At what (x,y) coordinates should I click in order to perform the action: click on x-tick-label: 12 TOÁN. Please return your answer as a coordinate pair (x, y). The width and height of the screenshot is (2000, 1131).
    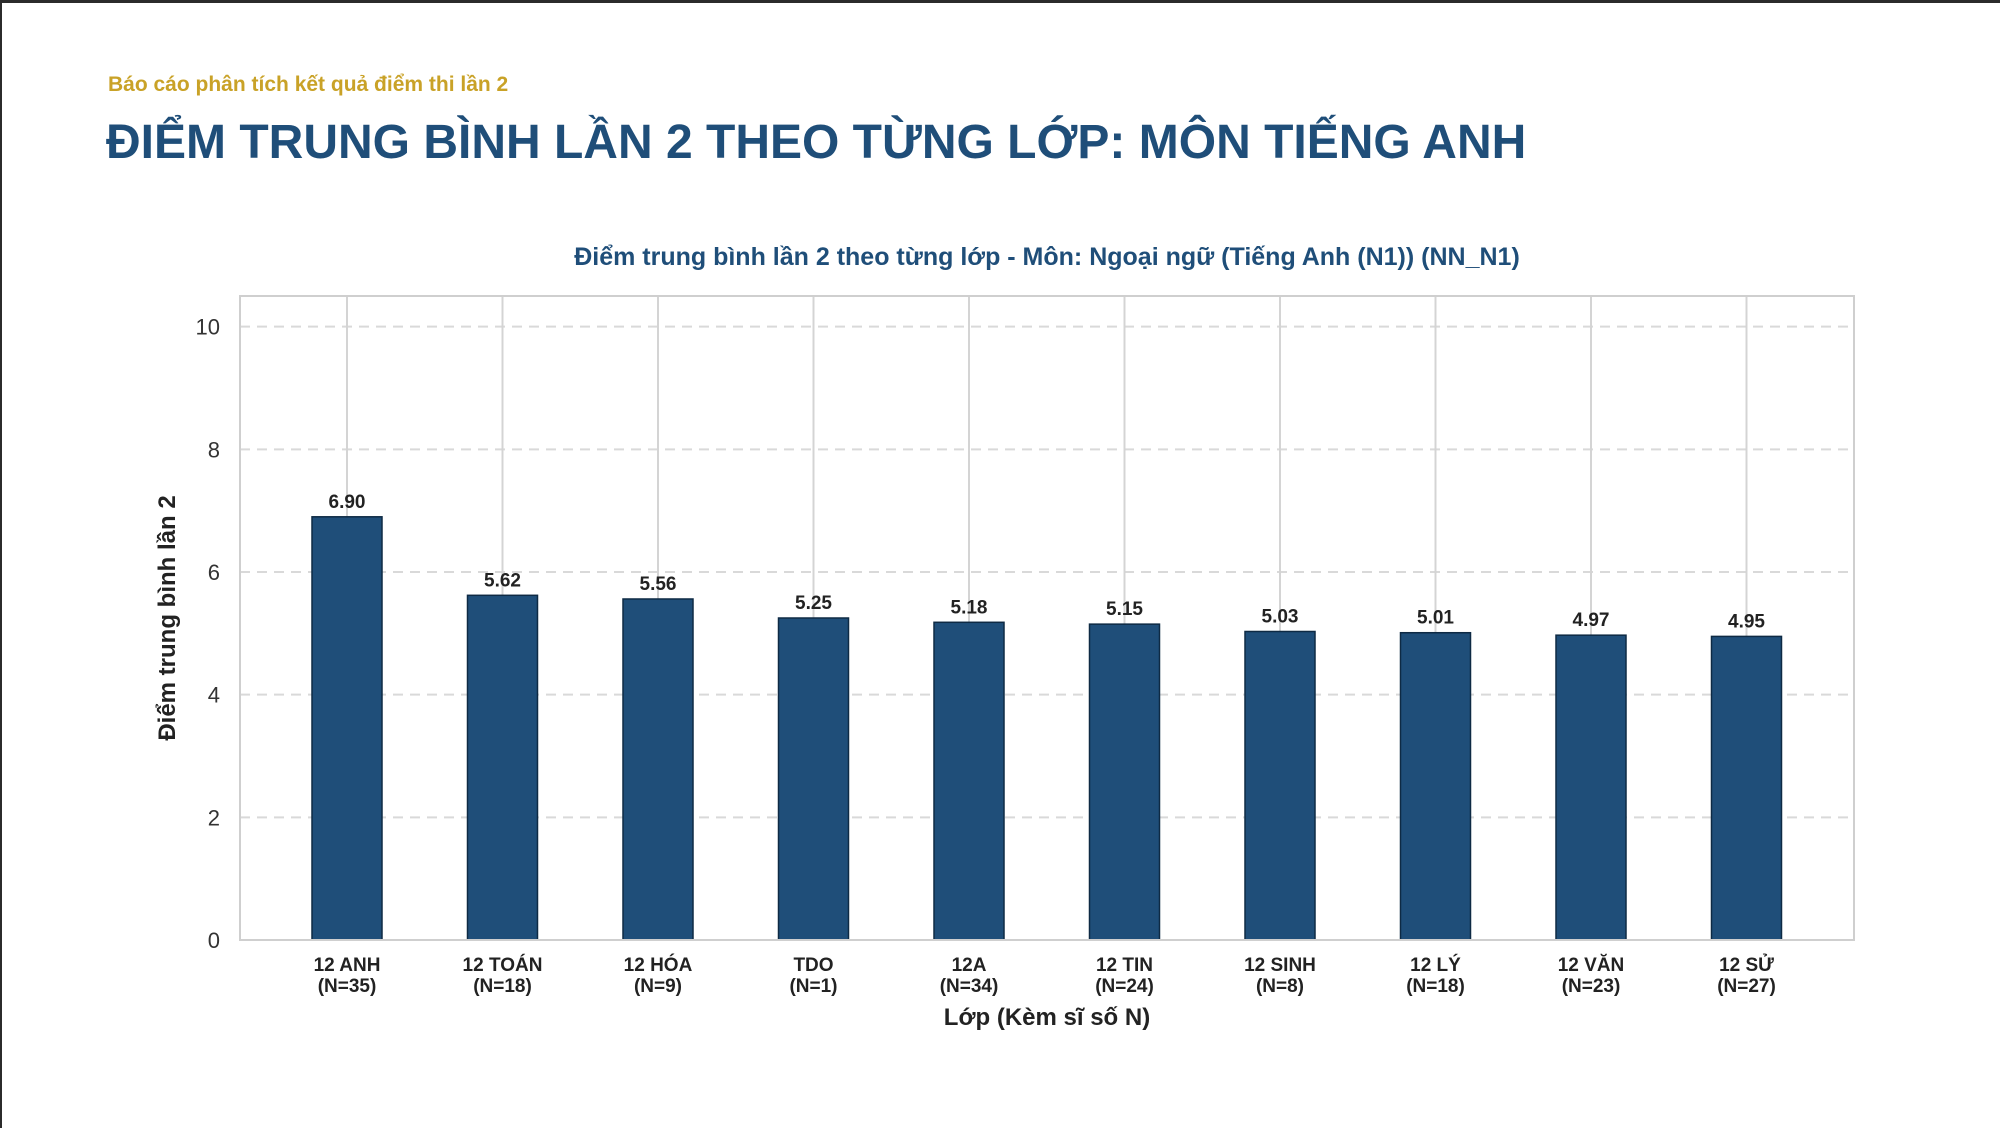
    Looking at the image, I should click on (503, 965).